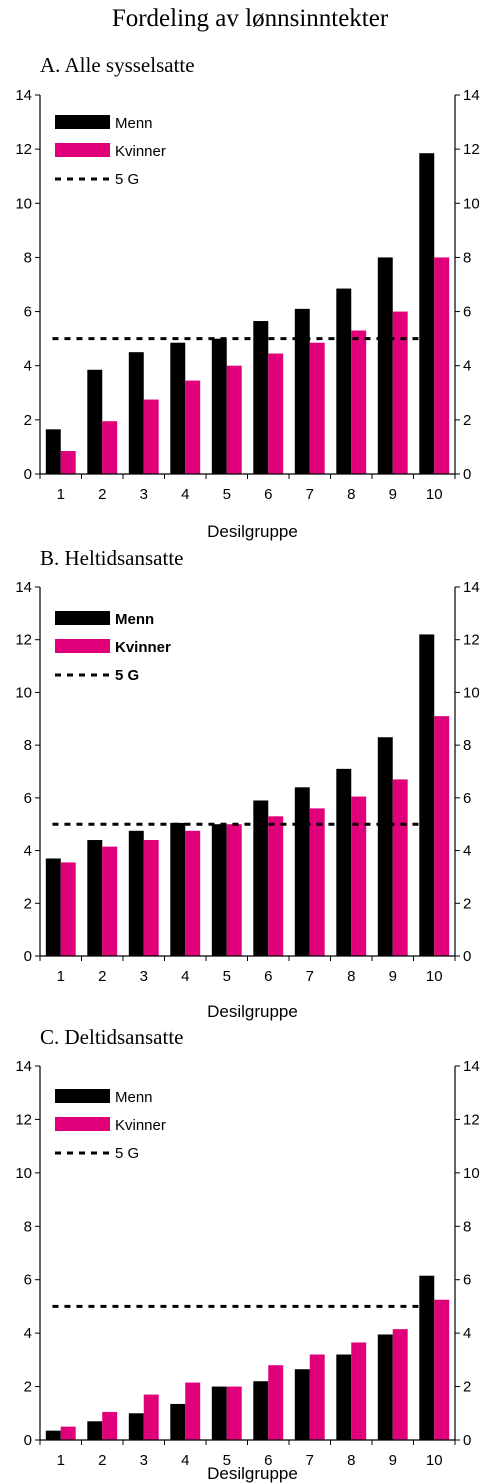 This screenshot has width=500, height=1484. What do you see at coordinates (134, 619) in the screenshot?
I see `legend-label-menn: Menn` at bounding box center [134, 619].